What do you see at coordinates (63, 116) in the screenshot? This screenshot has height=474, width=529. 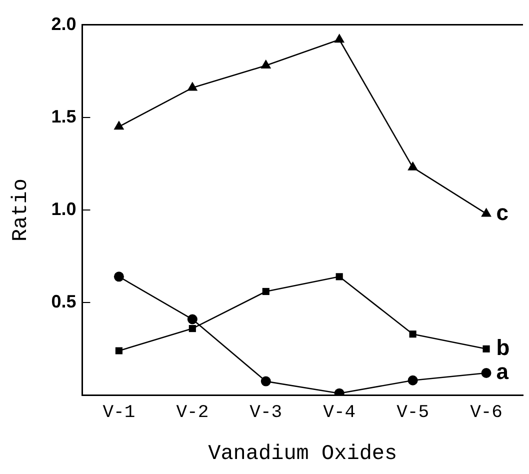 I see `y-tick-label: 1.5` at bounding box center [63, 116].